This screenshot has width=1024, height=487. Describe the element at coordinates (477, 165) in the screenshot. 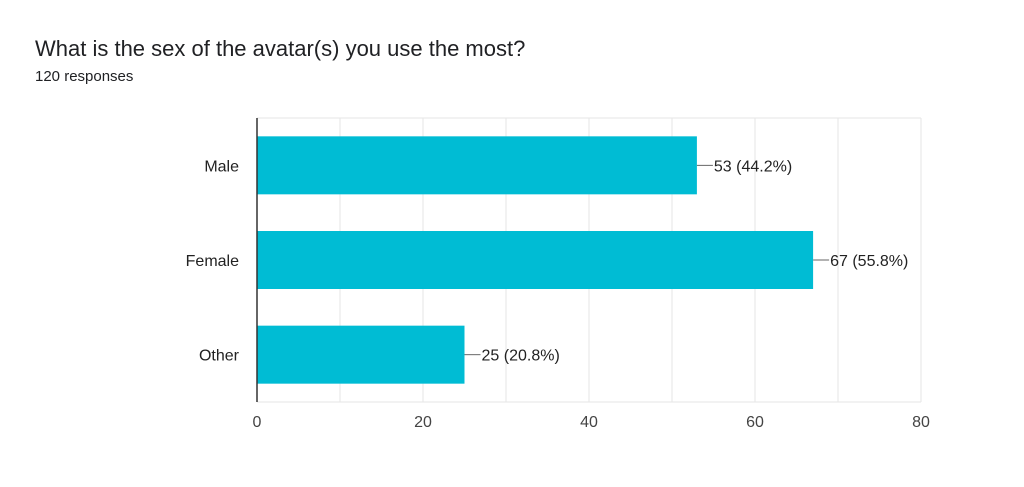

I see `bar-male` at that location.